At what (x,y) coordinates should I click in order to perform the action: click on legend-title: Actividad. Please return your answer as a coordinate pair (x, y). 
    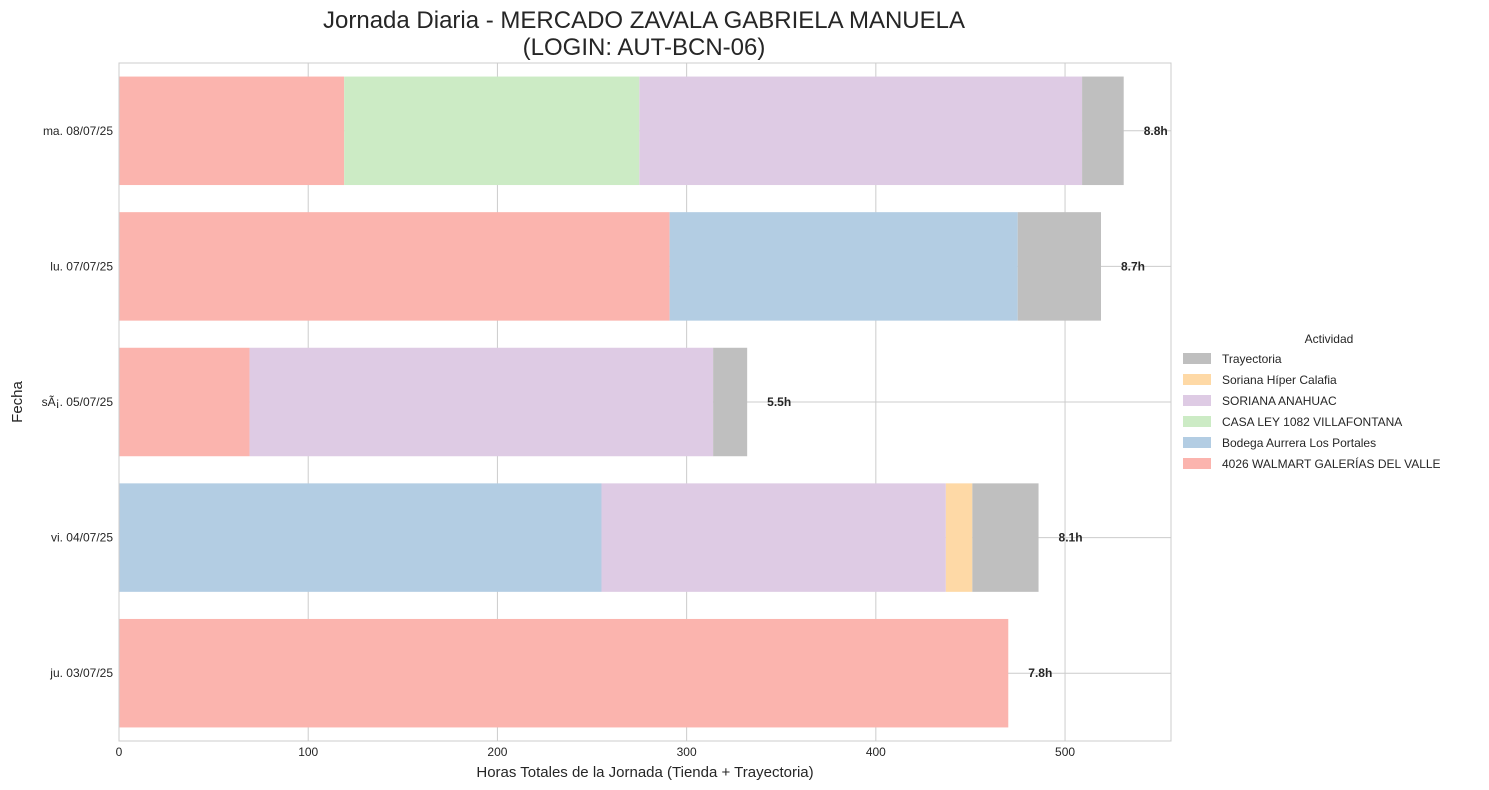
    Looking at the image, I should click on (1329, 339).